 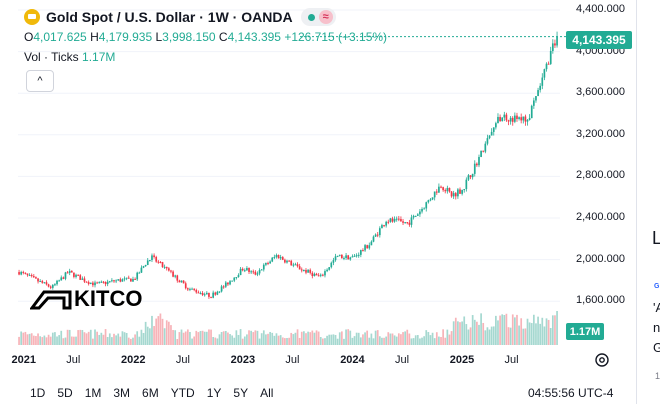 I want to click on market-status-pill: ≈, so click(x=318, y=17).